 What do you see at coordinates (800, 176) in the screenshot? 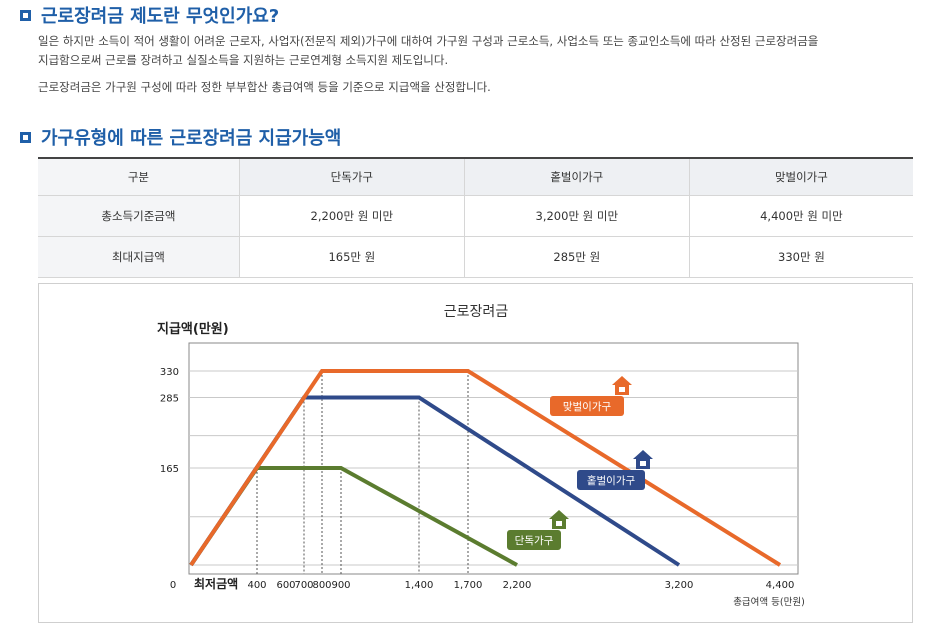
I see `table-header-cell: 맞벌이가구` at bounding box center [800, 176].